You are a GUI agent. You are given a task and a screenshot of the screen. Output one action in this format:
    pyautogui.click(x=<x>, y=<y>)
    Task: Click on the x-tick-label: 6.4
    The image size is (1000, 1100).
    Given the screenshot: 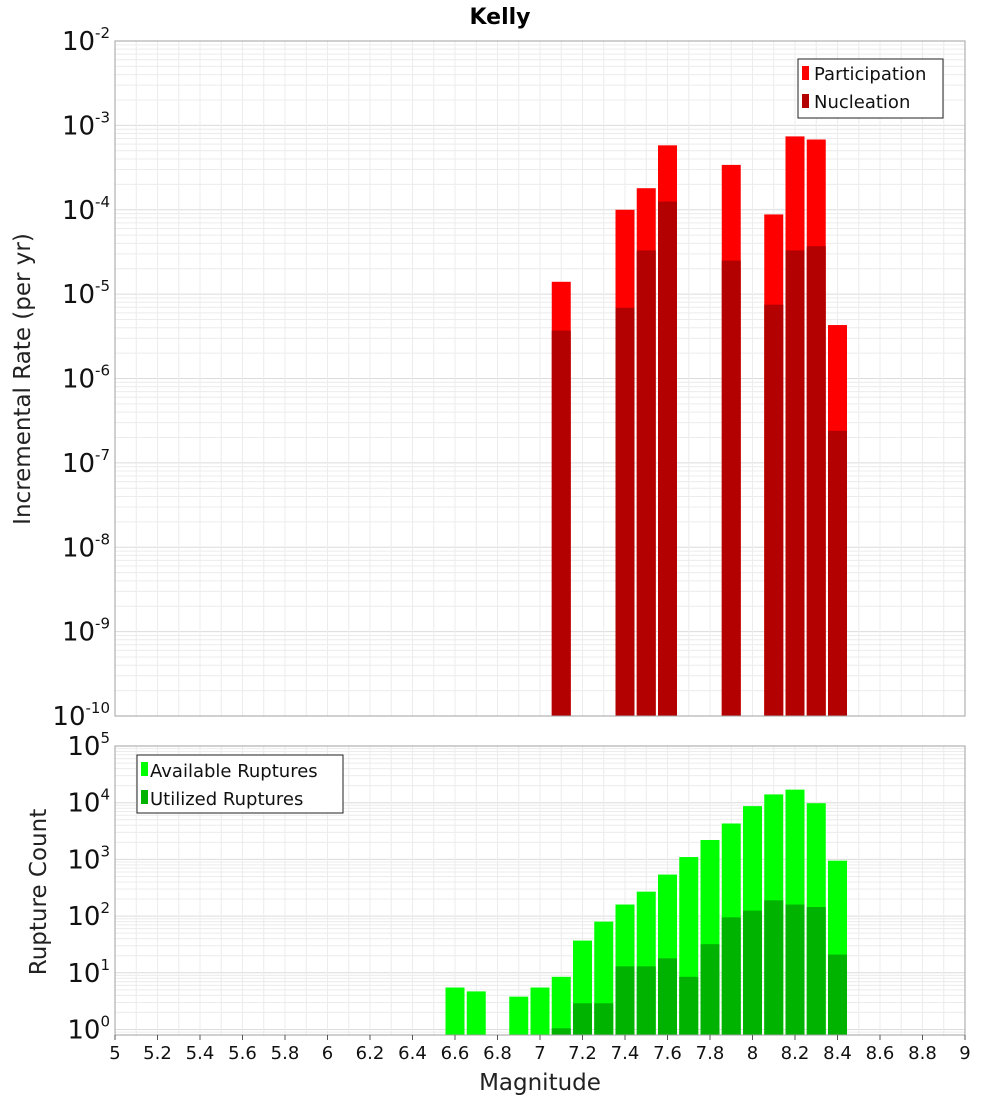 What is the action you would take?
    pyautogui.click(x=412, y=1053)
    